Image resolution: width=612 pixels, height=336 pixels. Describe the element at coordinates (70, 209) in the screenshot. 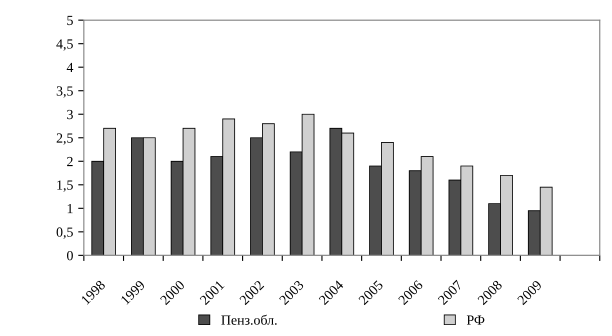

I see `y-tick-label: 1` at that location.